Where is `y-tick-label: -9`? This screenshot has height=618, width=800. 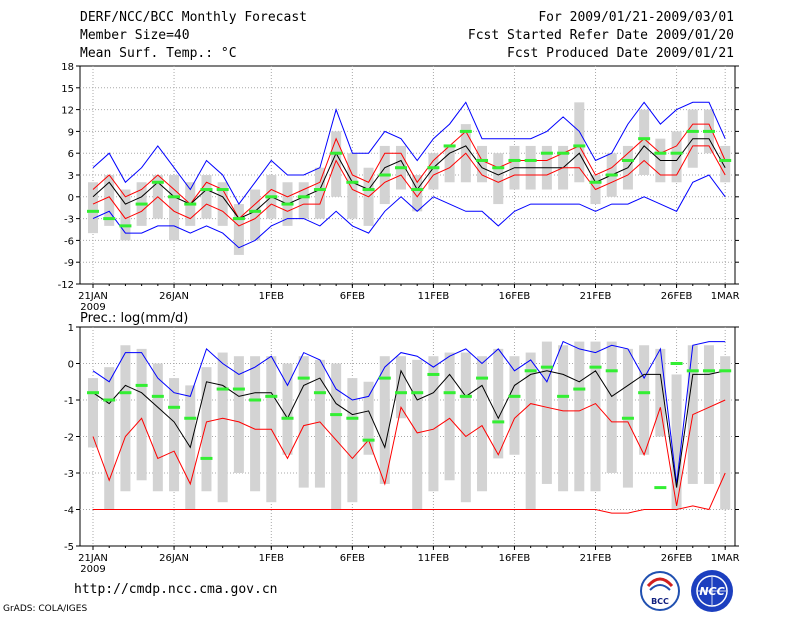 y-tick-label: -9 is located at coordinates (69, 263).